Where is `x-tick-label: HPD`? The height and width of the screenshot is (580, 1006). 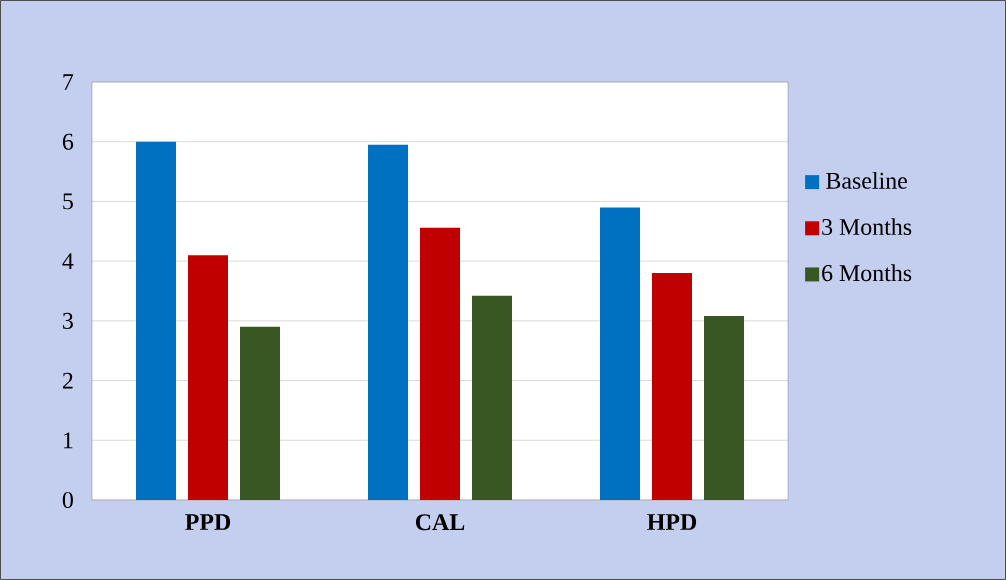
x-tick-label: HPD is located at coordinates (672, 522).